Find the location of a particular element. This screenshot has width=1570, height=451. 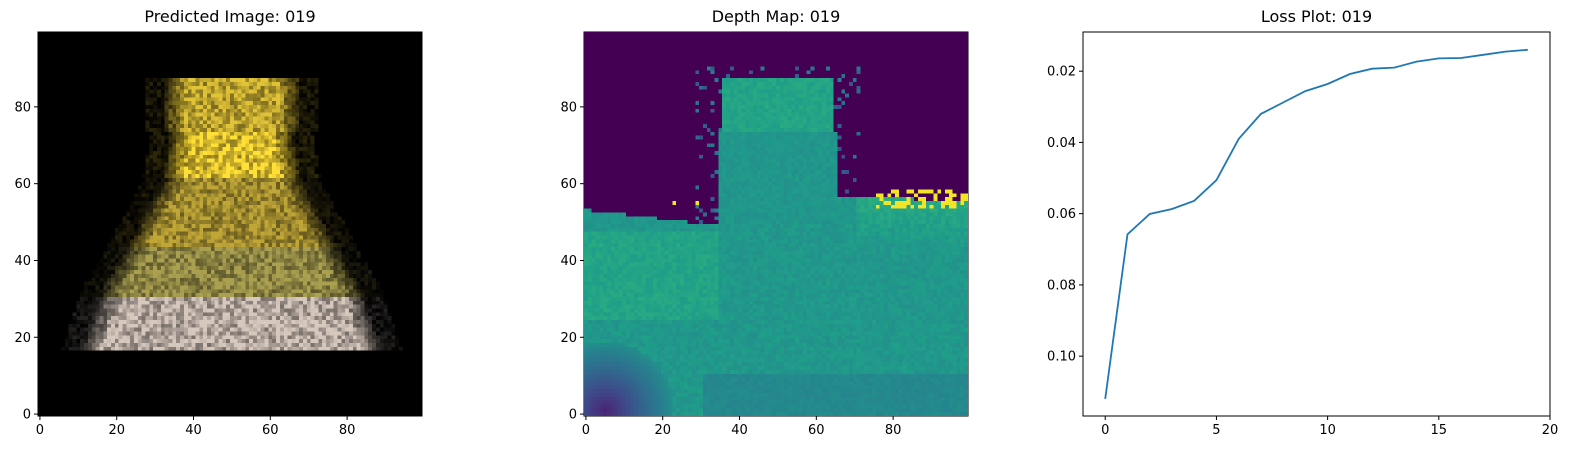

depth-map-xtick-label: 20 is located at coordinates (662, 430).